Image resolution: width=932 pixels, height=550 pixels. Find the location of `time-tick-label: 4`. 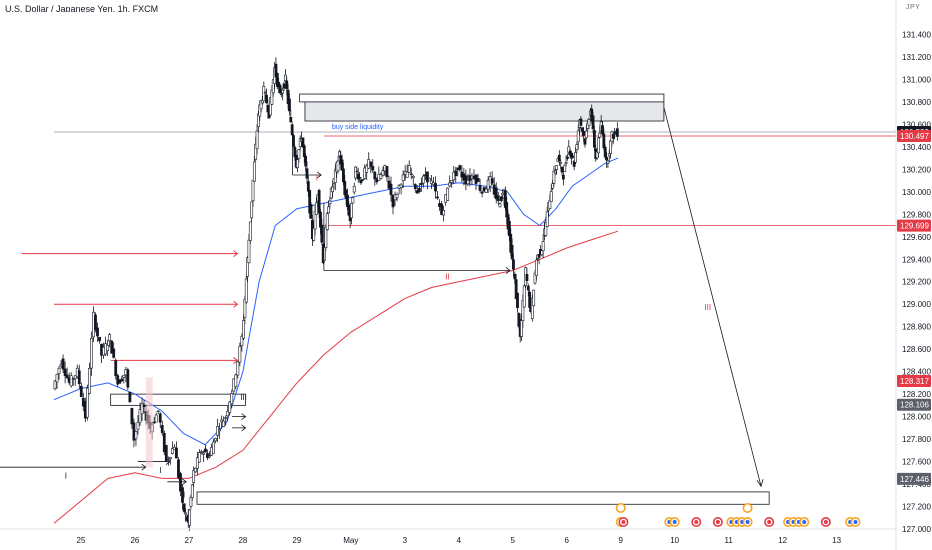

time-tick-label: 4 is located at coordinates (459, 540).